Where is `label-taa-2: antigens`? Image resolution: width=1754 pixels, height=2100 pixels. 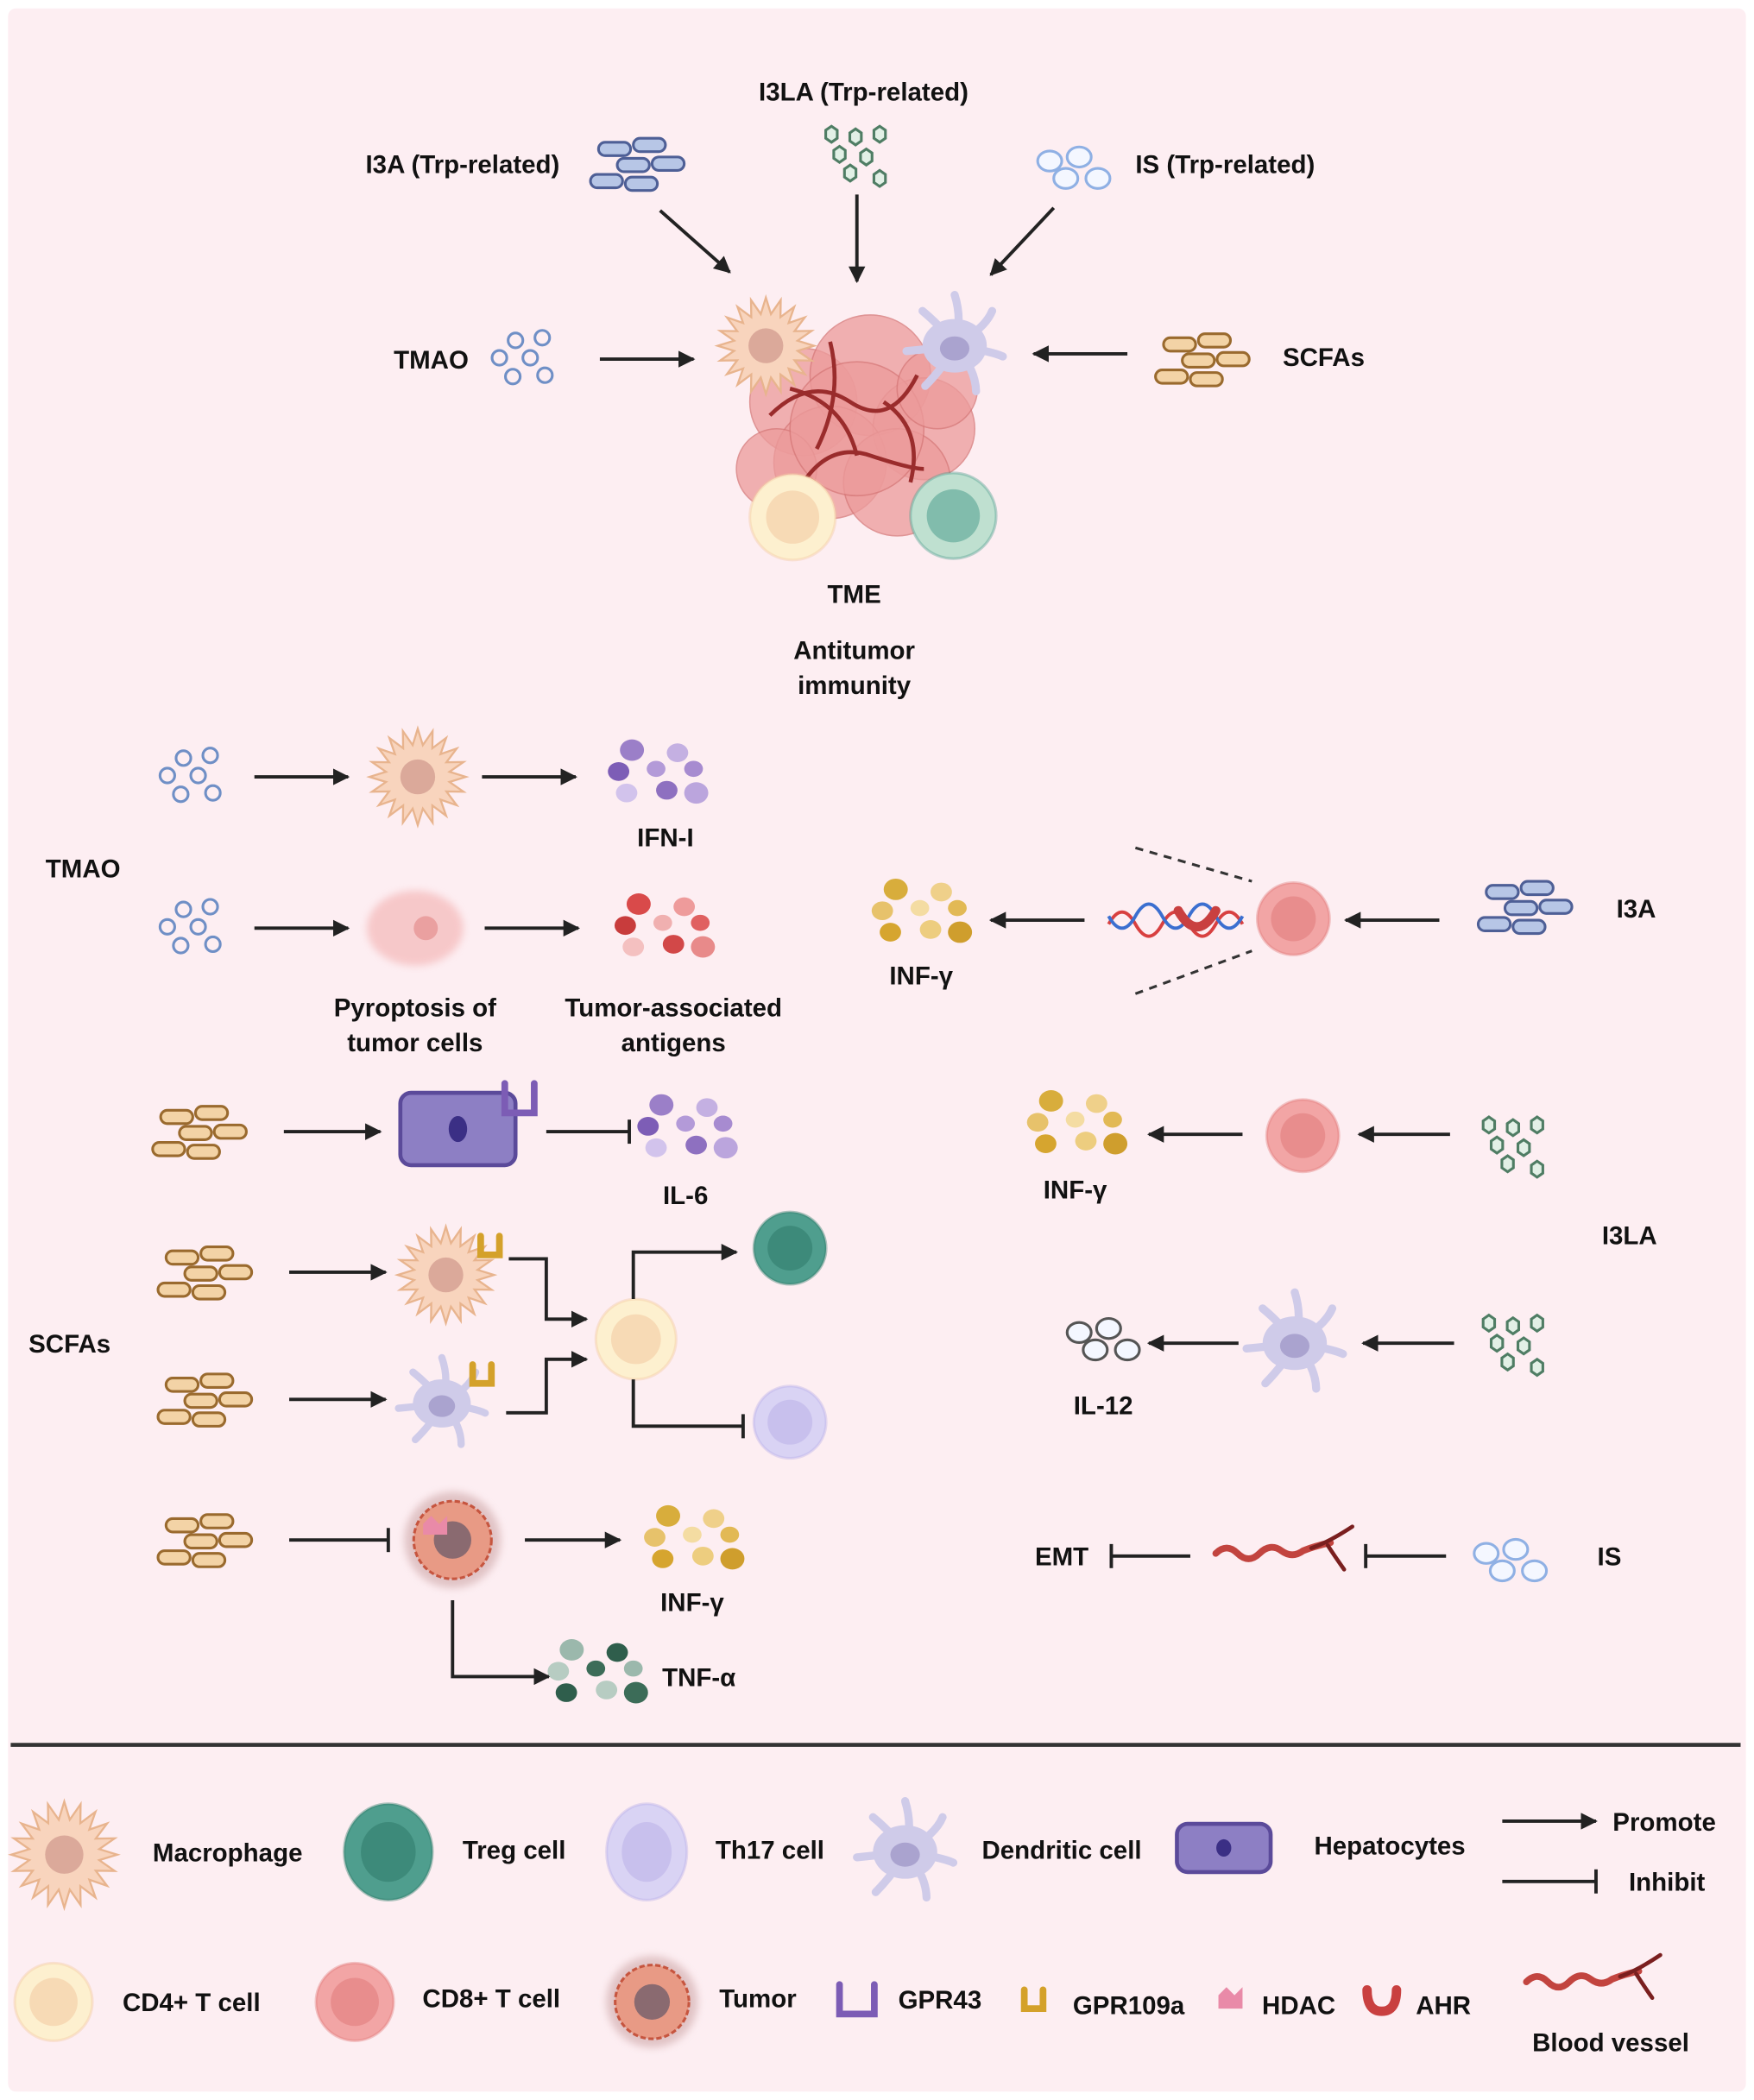
label-taa-2: antigens is located at coordinates (673, 1043).